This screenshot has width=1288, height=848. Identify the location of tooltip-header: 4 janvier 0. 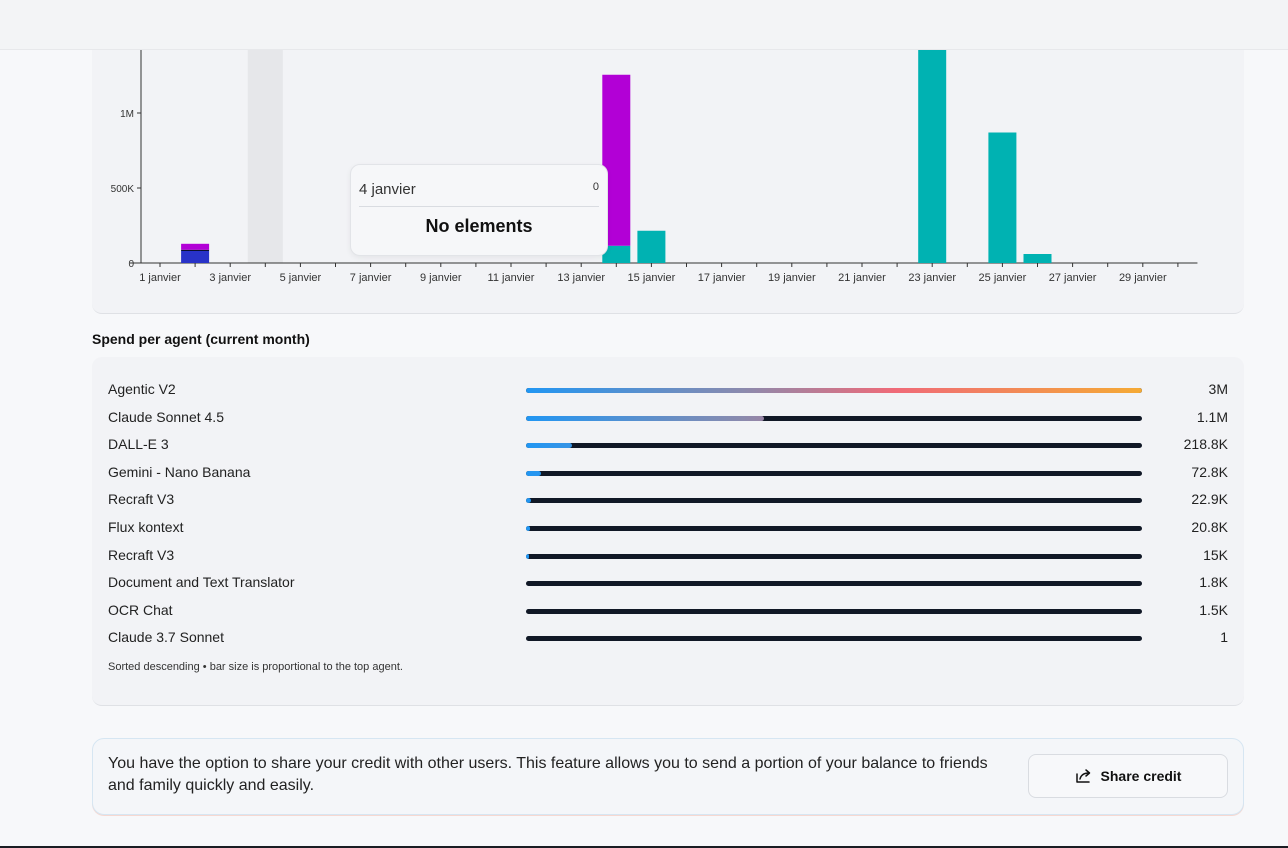
(479, 190).